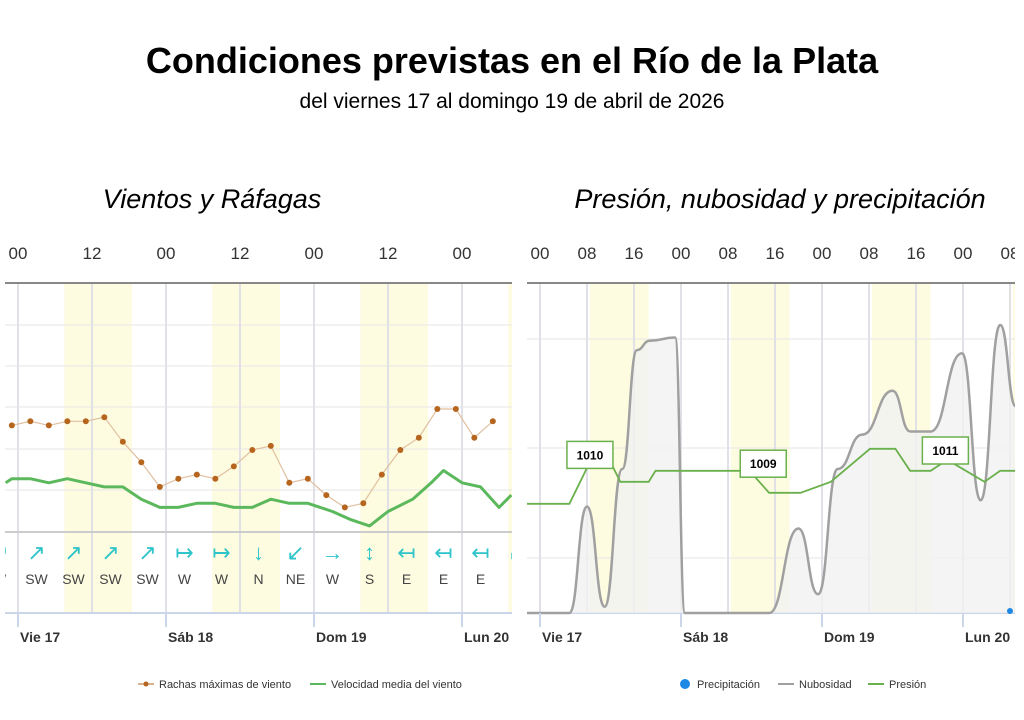  I want to click on pressure-label: 1009, so click(763, 464).